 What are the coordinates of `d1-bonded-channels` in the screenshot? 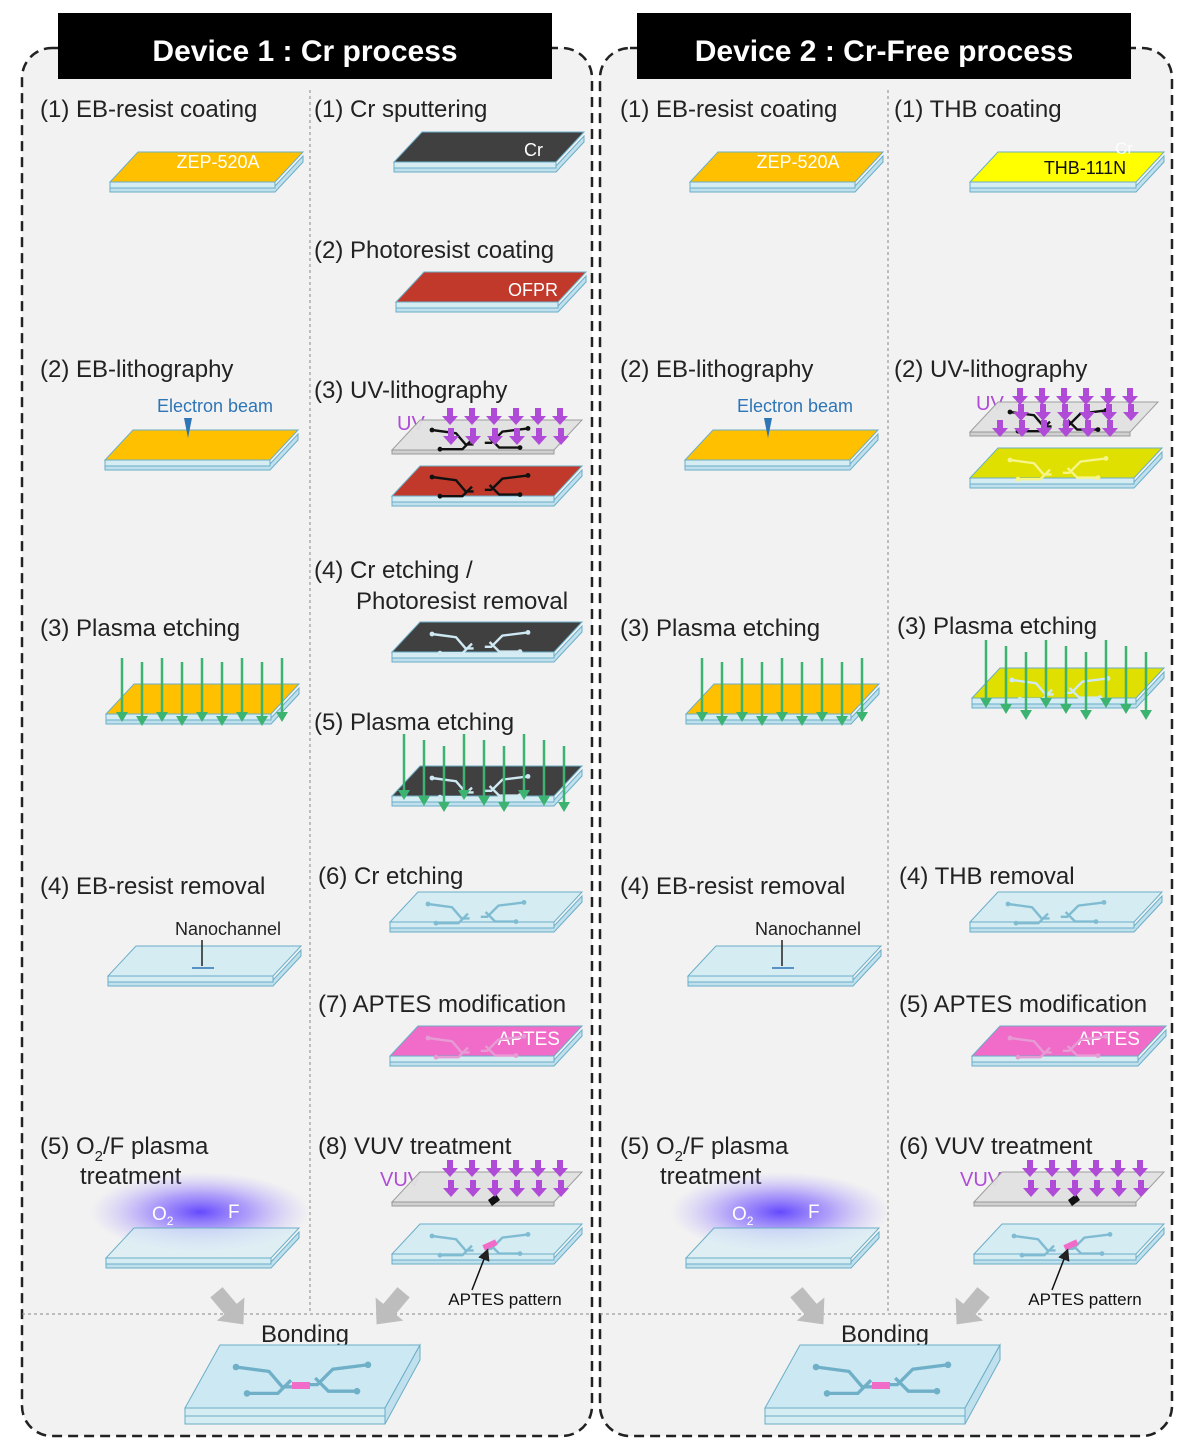 It's located at (302, 1379).